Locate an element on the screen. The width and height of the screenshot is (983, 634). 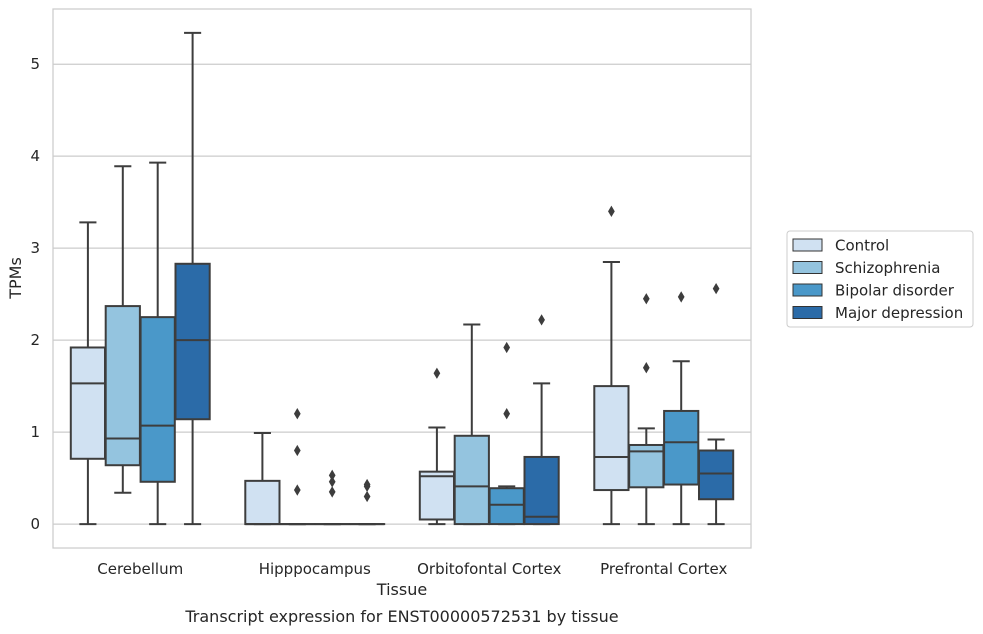
legend-frame is located at coordinates (880, 279).